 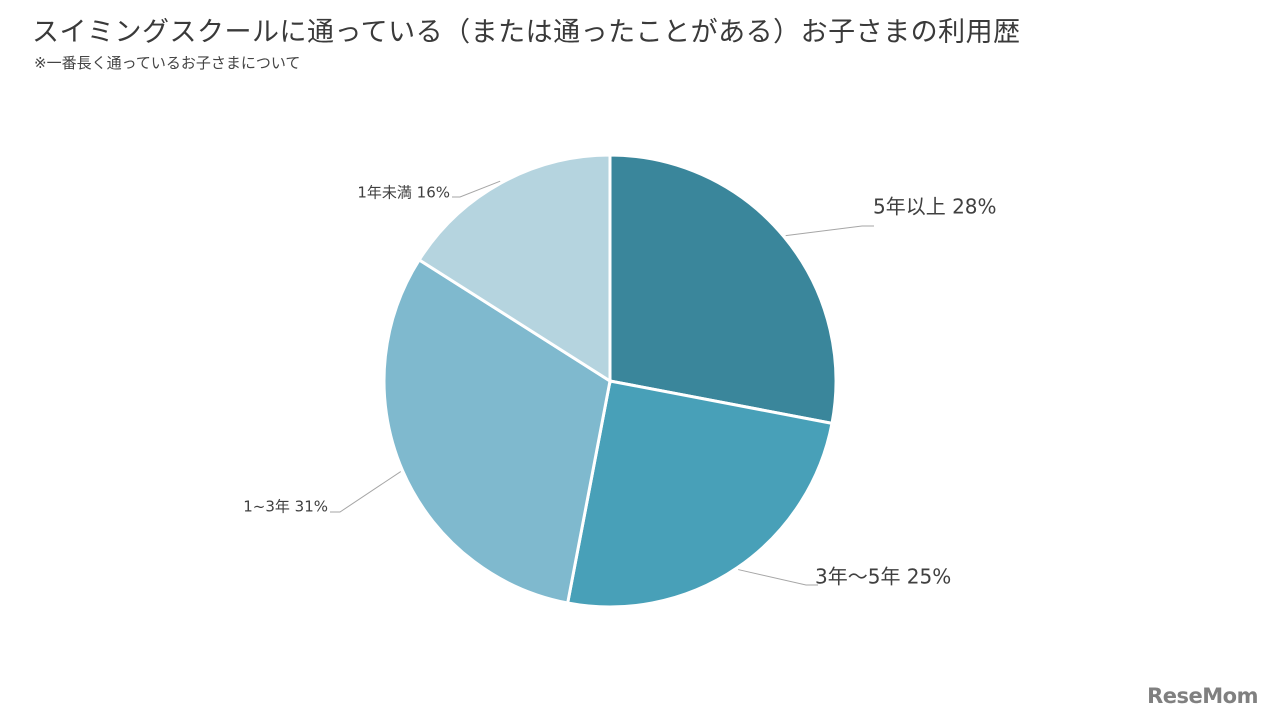 I want to click on data-label-1: 5年以上 28%, so click(x=935, y=207).